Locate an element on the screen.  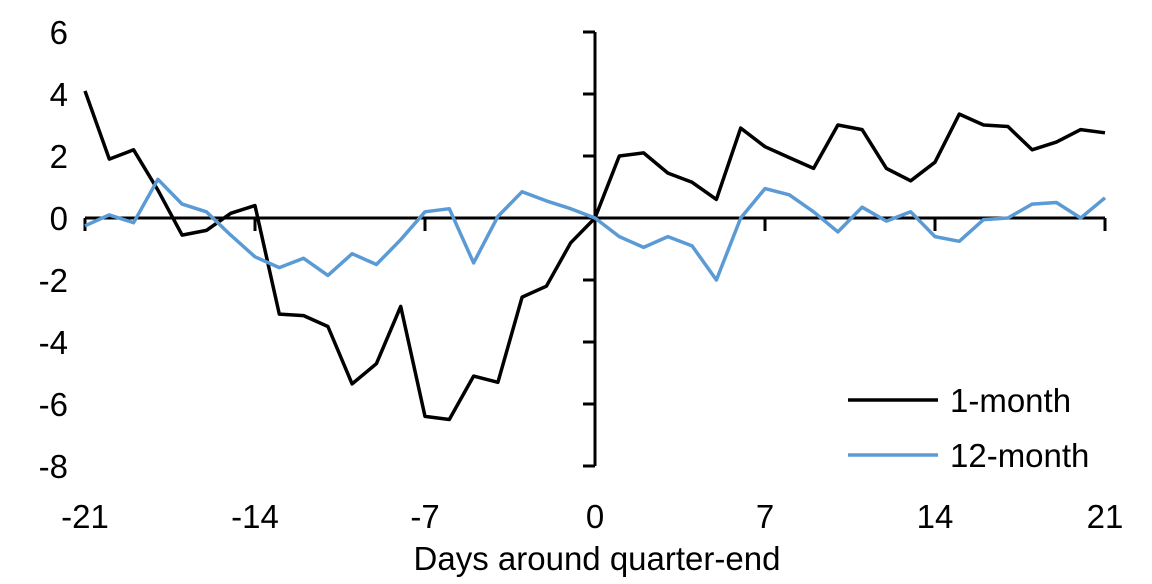
x-tick-label: 21 is located at coordinates (1105, 516).